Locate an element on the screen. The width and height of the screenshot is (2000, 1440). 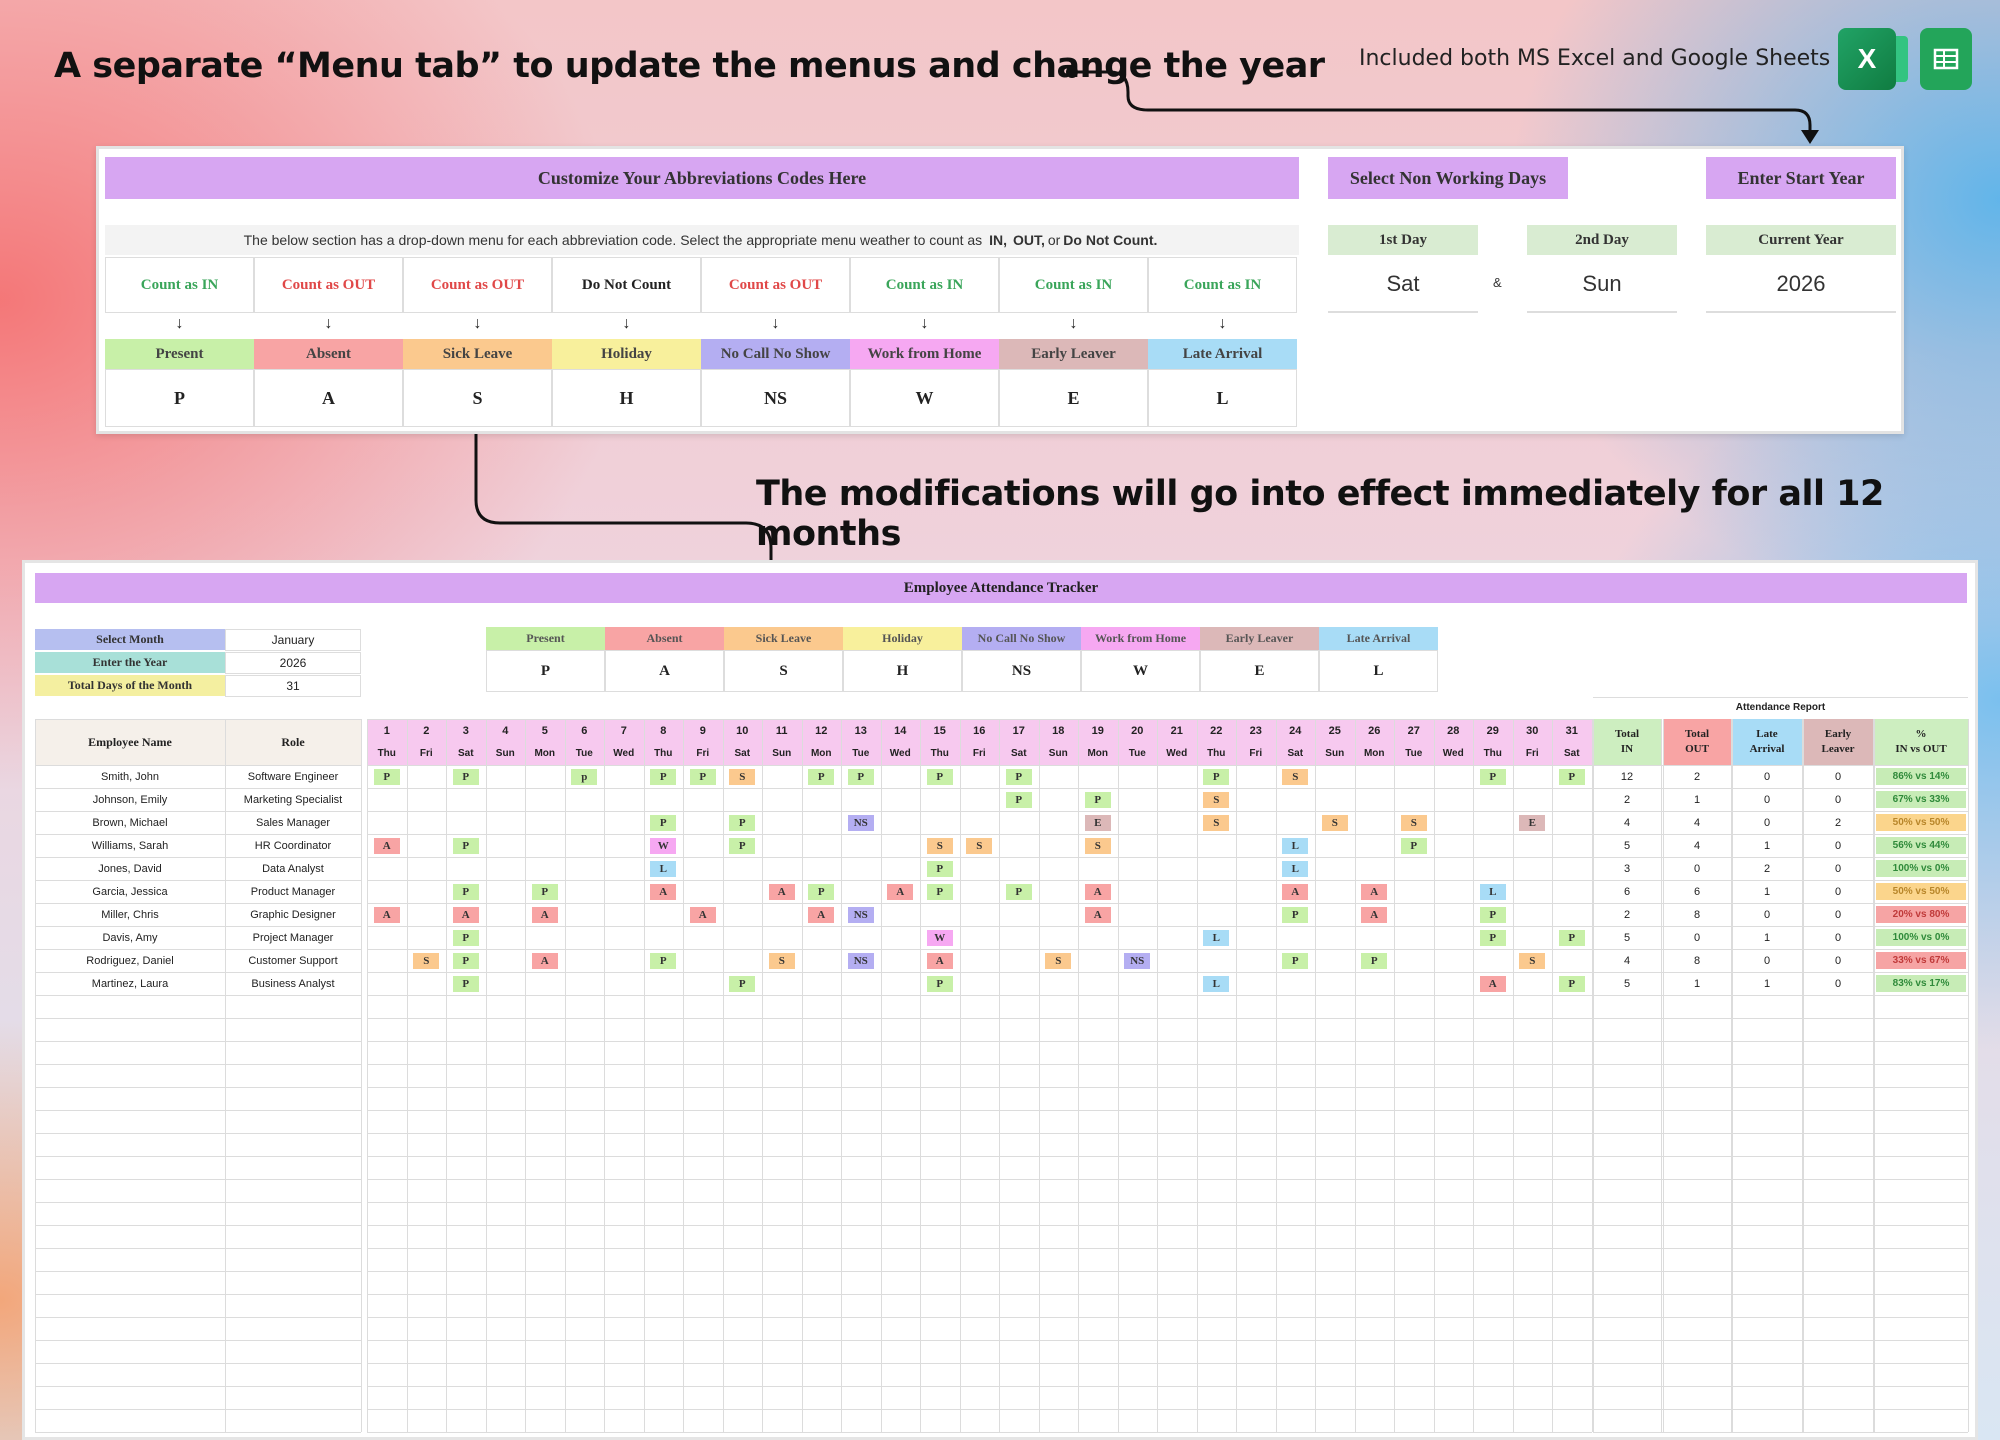
current-year-input: 2026 is located at coordinates (1801, 285).